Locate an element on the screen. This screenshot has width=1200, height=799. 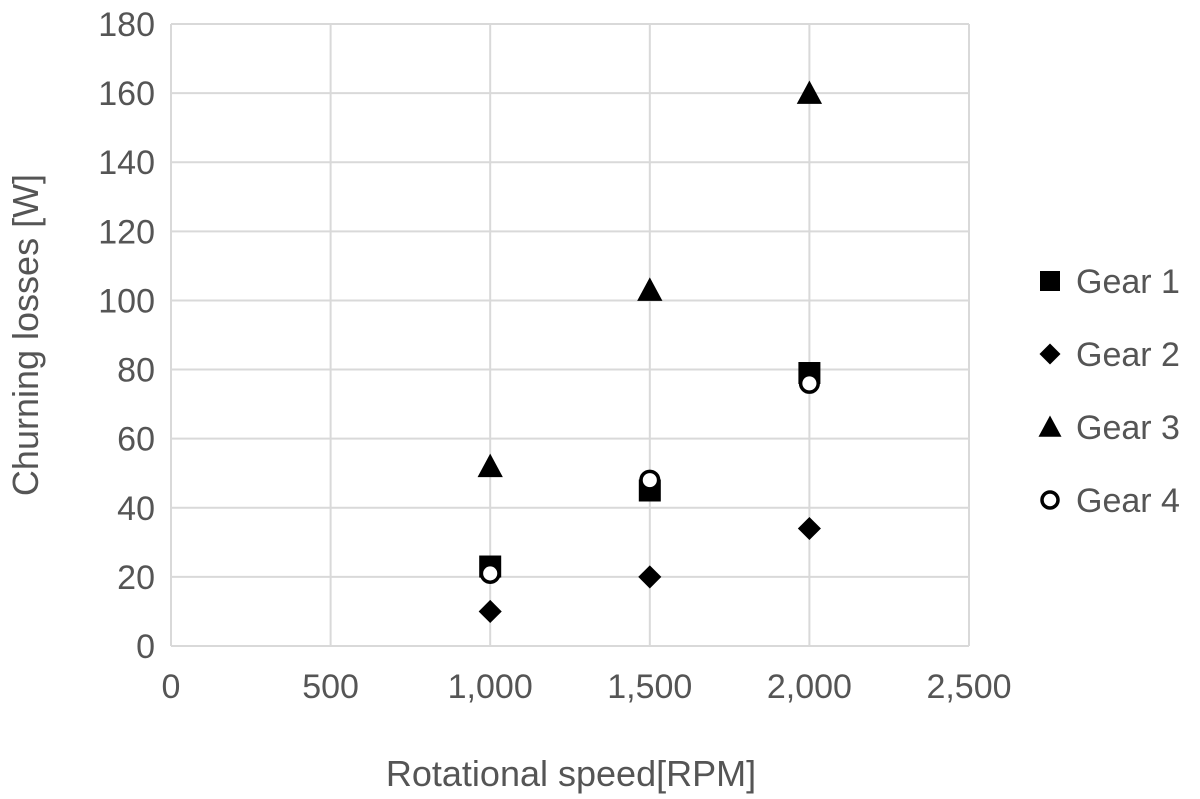
y-tick-label: 180 is located at coordinates (126, 25).